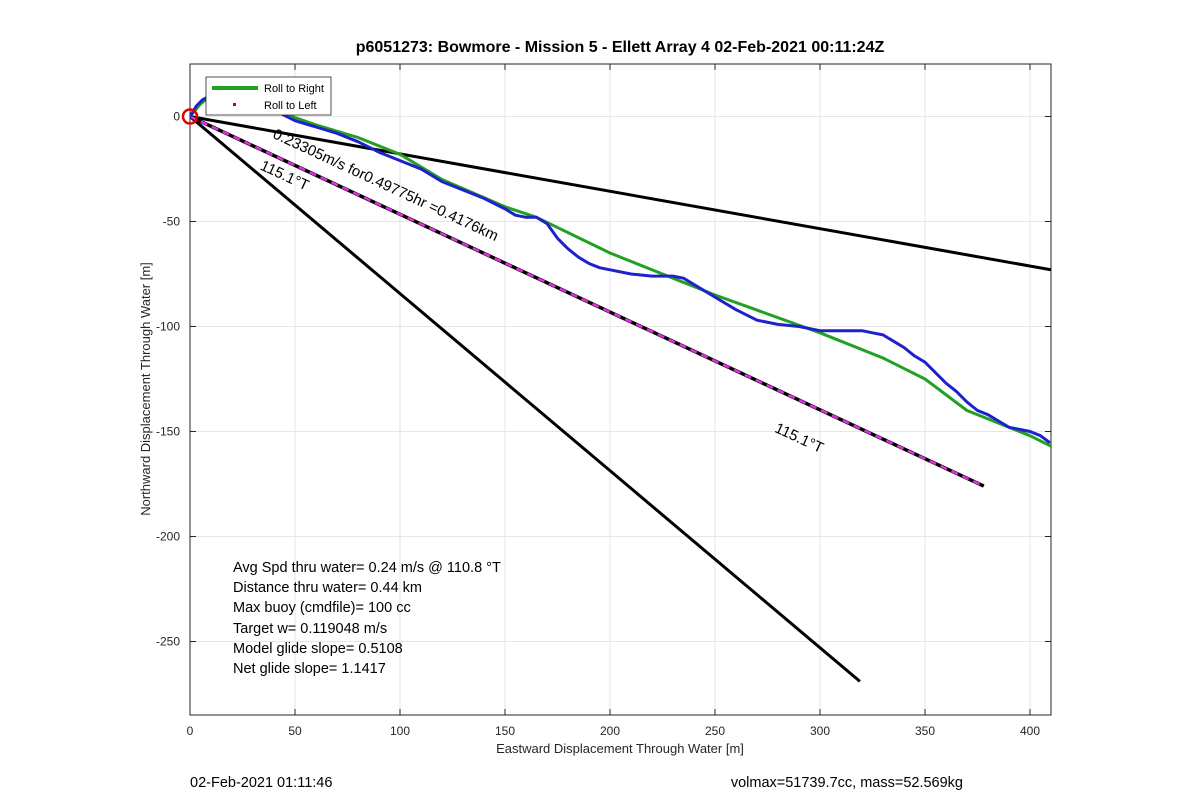  Describe the element at coordinates (176, 117) in the screenshot. I see `y-tick-label: 0` at that location.